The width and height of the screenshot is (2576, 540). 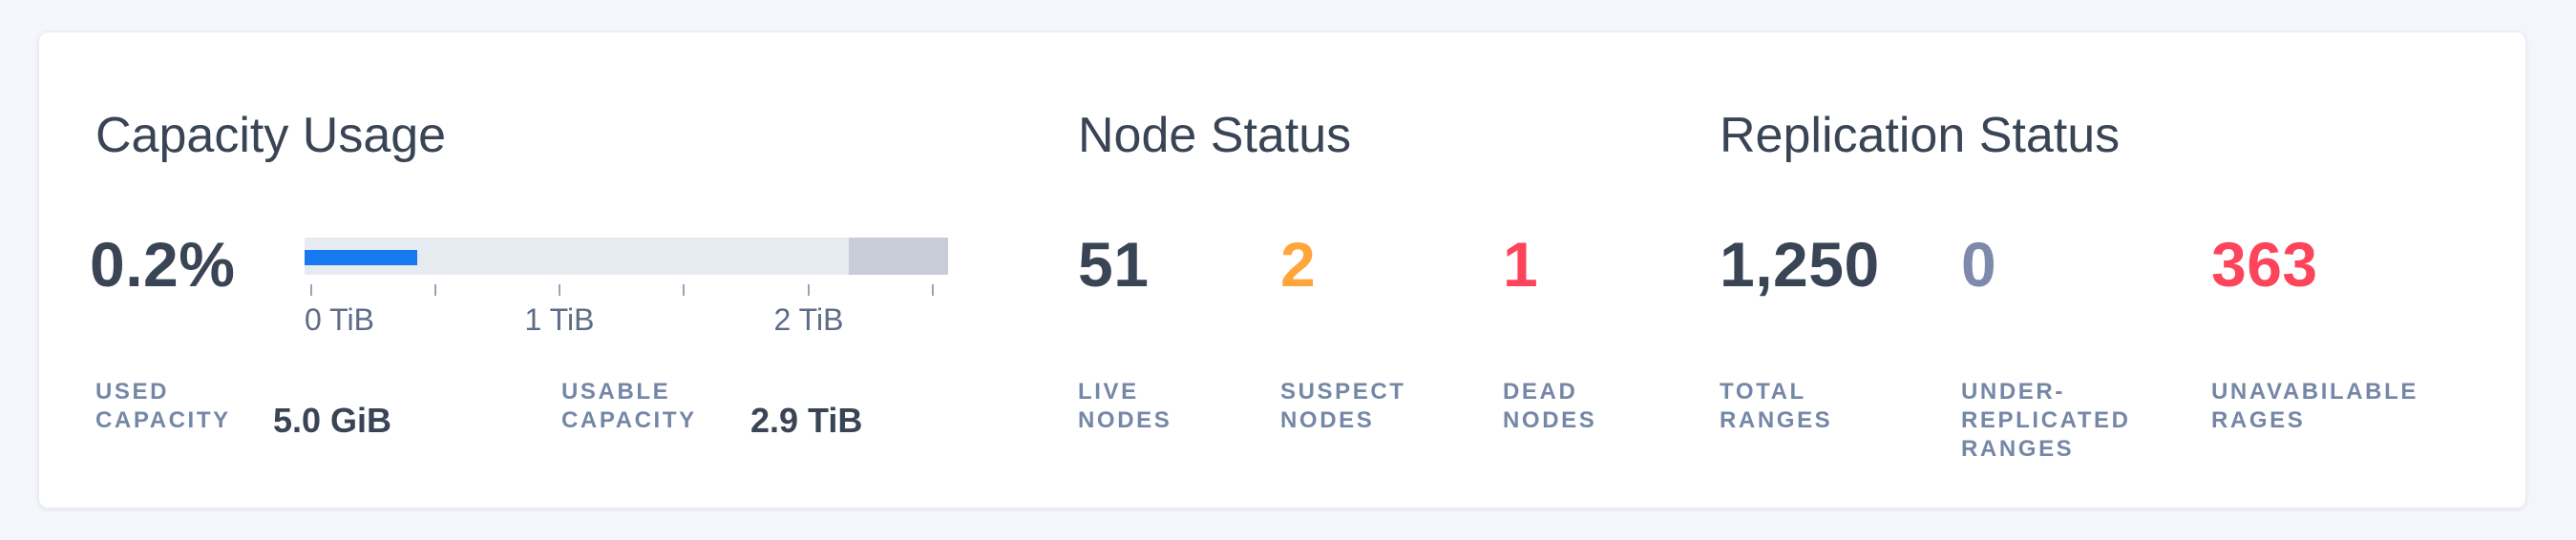 I want to click on replication-status-values: 1,250 0 363, so click(x=2111, y=264).